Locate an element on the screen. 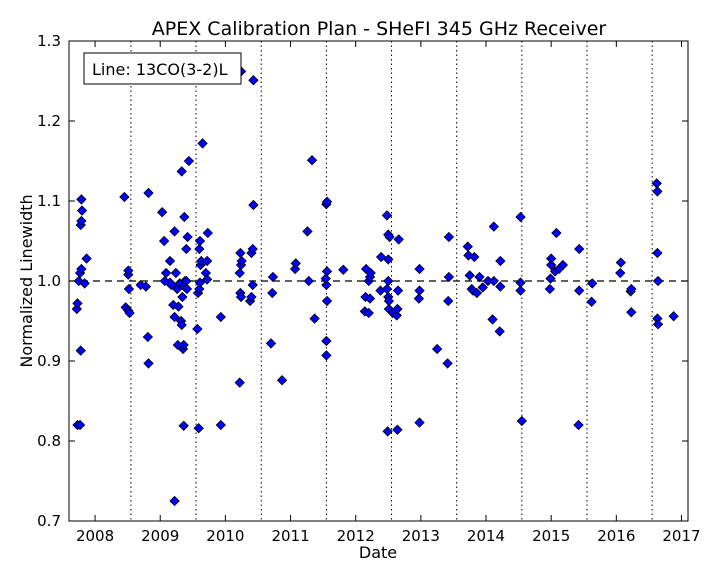  annotation-box: Line: 13CO(3-2)L is located at coordinates (162, 68).